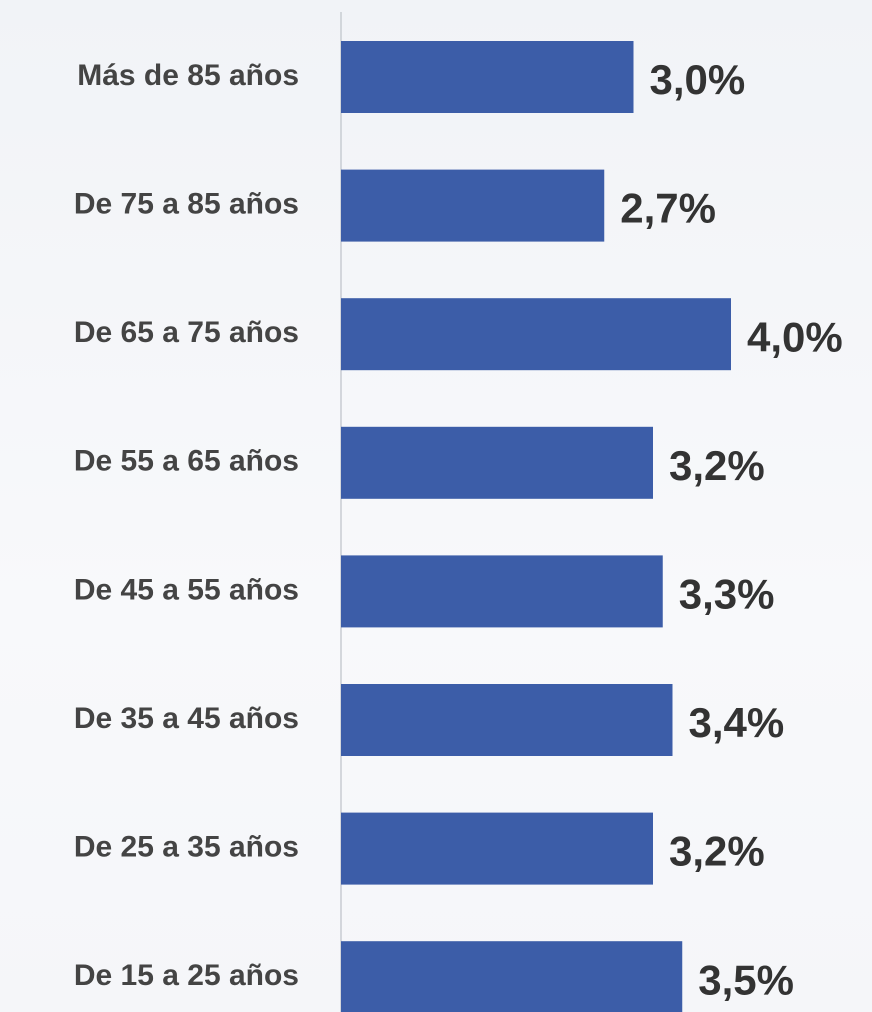 The image size is (872, 1012). What do you see at coordinates (698, 79) in the screenshot?
I see `value-label: 3,0%` at bounding box center [698, 79].